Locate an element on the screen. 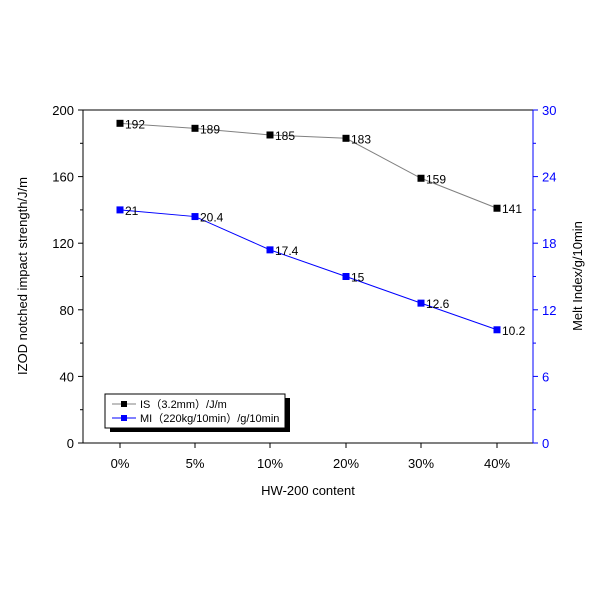 This screenshot has width=600, height=600. data-label-1: 17.4 is located at coordinates (287, 251).